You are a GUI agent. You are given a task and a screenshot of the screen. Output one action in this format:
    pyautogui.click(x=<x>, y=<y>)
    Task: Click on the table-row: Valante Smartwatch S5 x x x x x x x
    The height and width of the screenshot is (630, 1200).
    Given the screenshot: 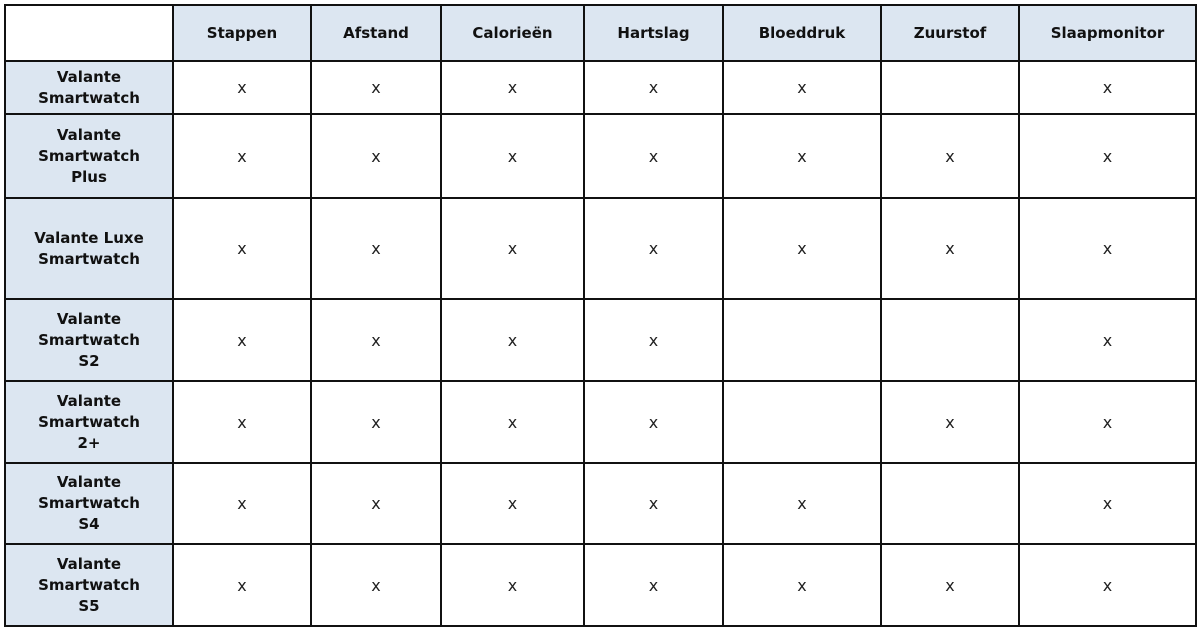 What is the action you would take?
    pyautogui.click(x=600, y=585)
    